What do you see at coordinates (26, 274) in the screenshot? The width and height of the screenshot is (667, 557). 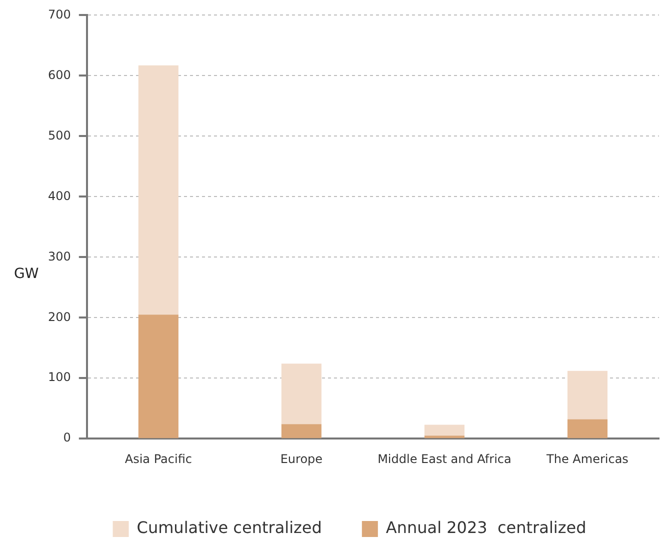 I see `y-axis-title: GW` at bounding box center [26, 274].